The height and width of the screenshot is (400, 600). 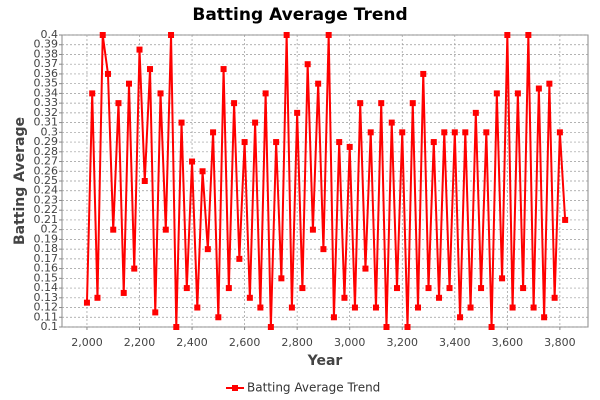 What do you see at coordinates (46, 170) in the screenshot?
I see `y-tick-label: 0.26` at bounding box center [46, 170].